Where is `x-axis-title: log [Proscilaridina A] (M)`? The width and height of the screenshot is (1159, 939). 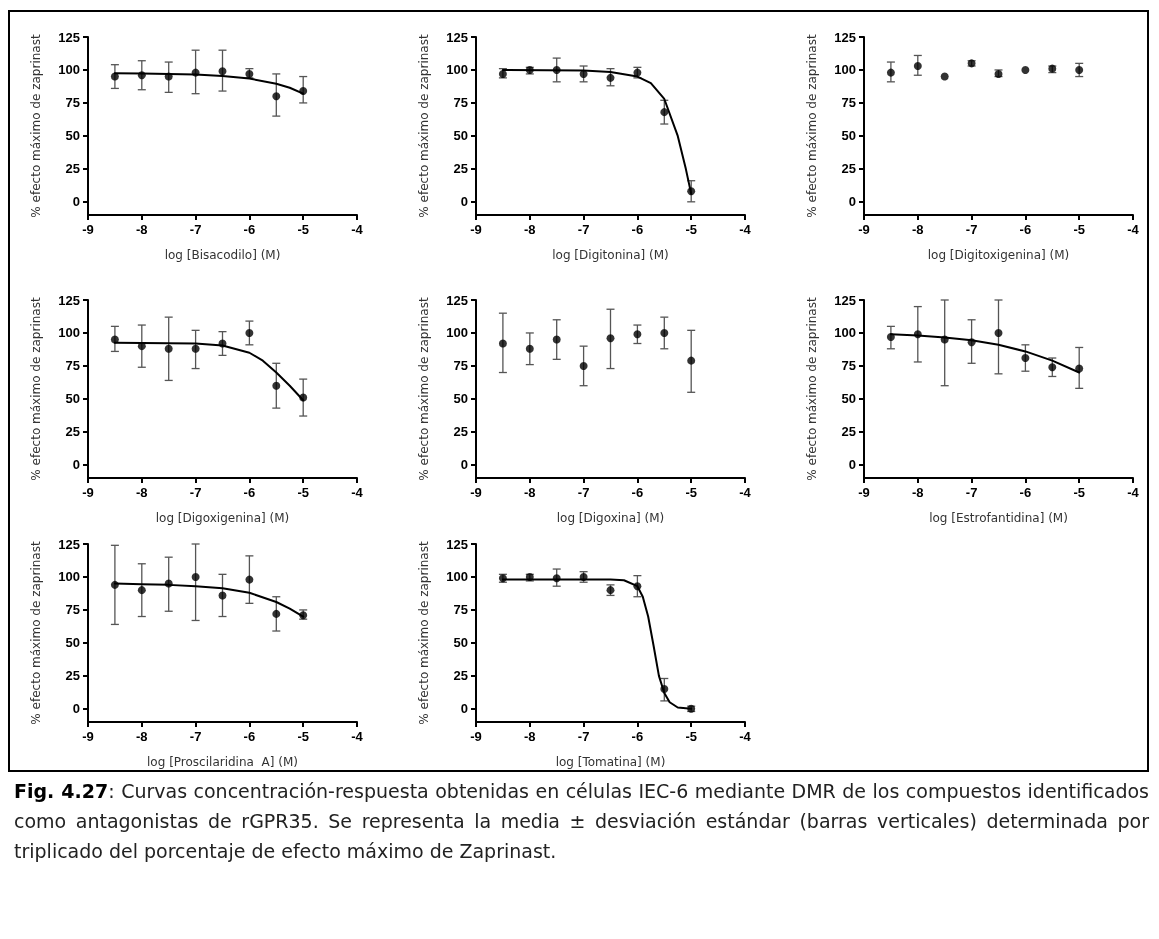 x-axis-title: log [Proscilaridina A] (M) is located at coordinates (222, 762).